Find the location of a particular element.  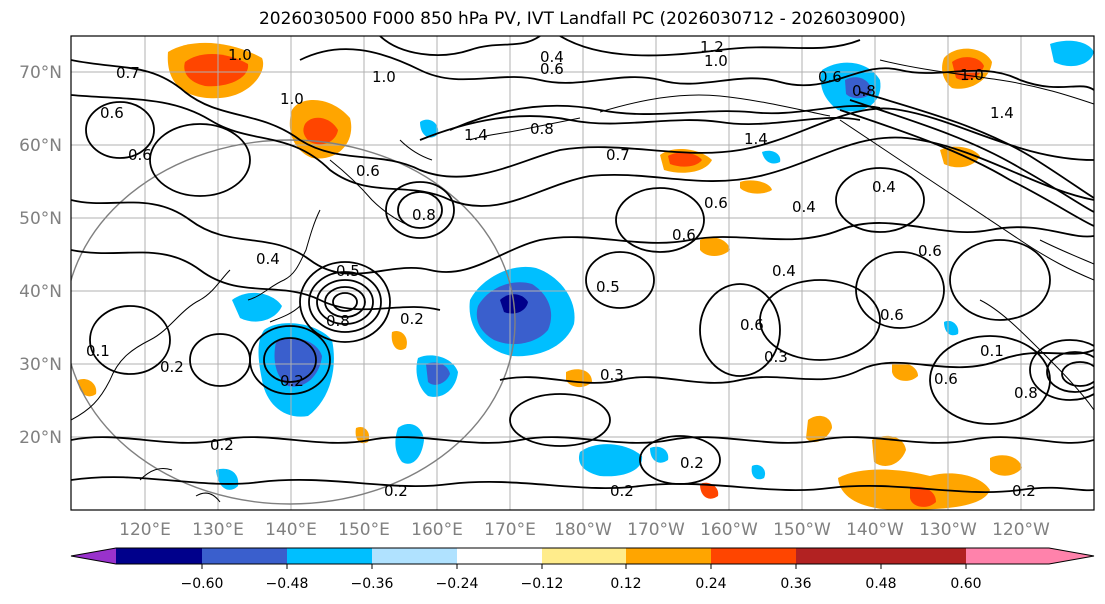

lon-label: 150°E is located at coordinates (364, 530).